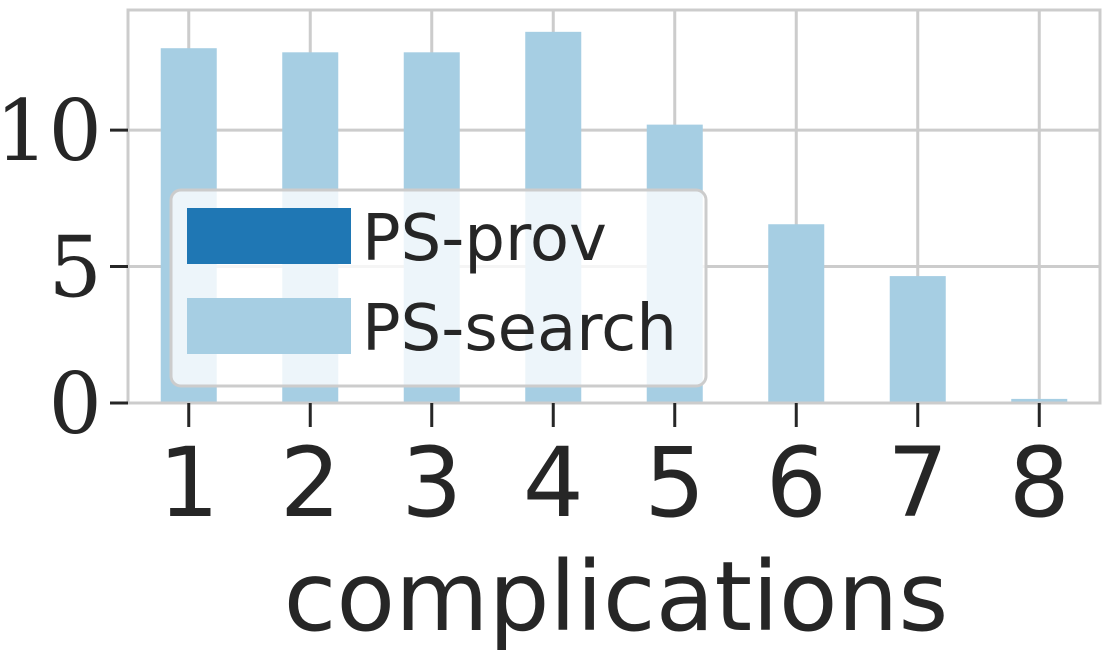 The image size is (1110, 660). Describe the element at coordinates (519, 329) in the screenshot. I see `legend-label-ps-search: PS-search` at that location.